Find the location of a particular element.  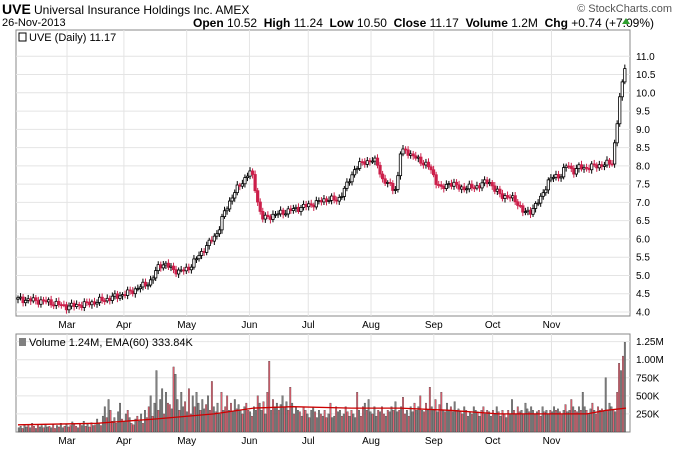

volume-legend: Volume 1.24M, EMA(60) 333.84K is located at coordinates (106, 343).